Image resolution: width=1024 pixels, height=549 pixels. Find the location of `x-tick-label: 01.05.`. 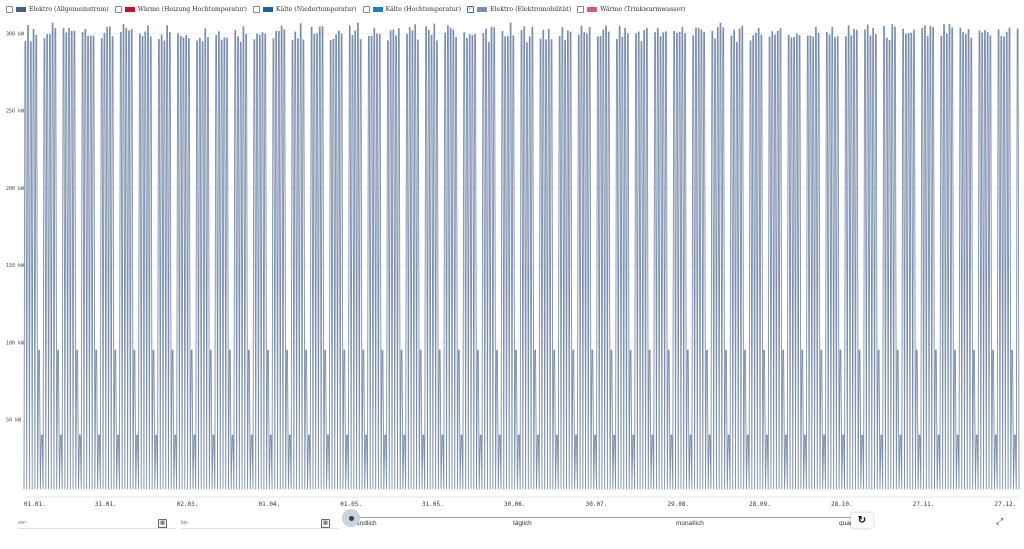

x-tick-label: 01.05. is located at coordinates (351, 504).